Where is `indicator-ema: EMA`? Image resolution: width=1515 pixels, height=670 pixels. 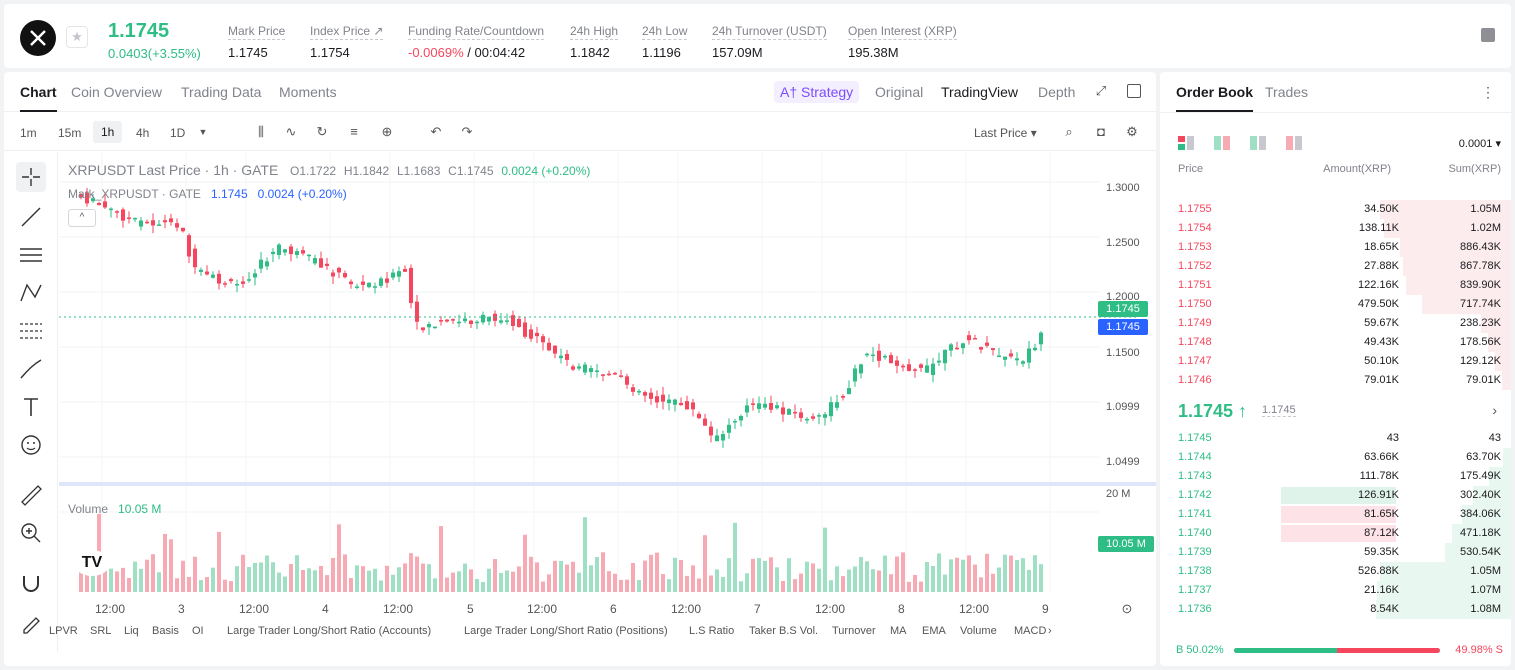 indicator-ema: EMA is located at coordinates (934, 631).